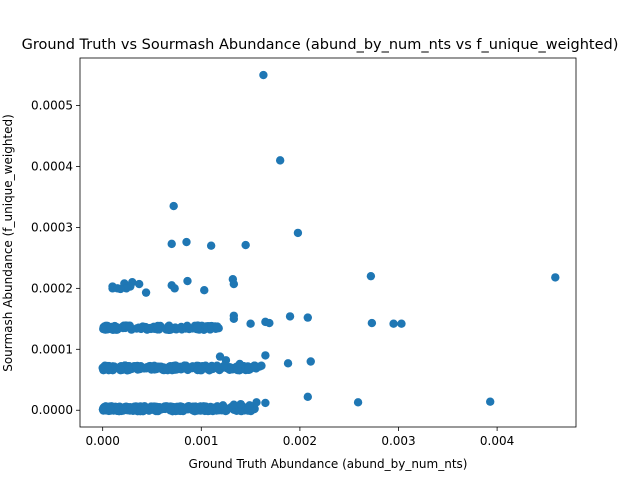  I want to click on x-tick-label: 0.003, so click(398, 441).